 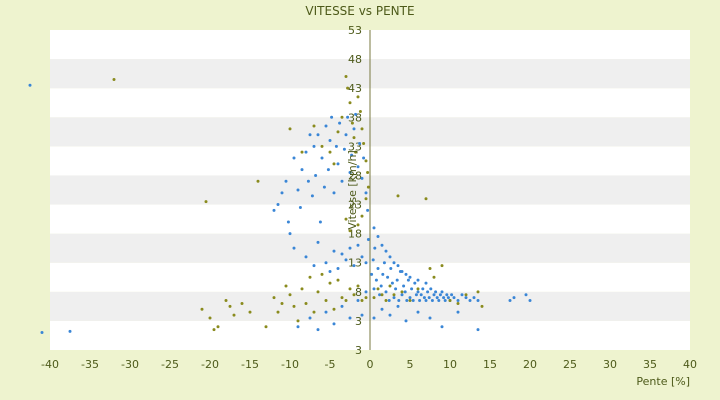 What do you see at coordinates (90, 364) in the screenshot?
I see `x-tick-label: -35` at bounding box center [90, 364].